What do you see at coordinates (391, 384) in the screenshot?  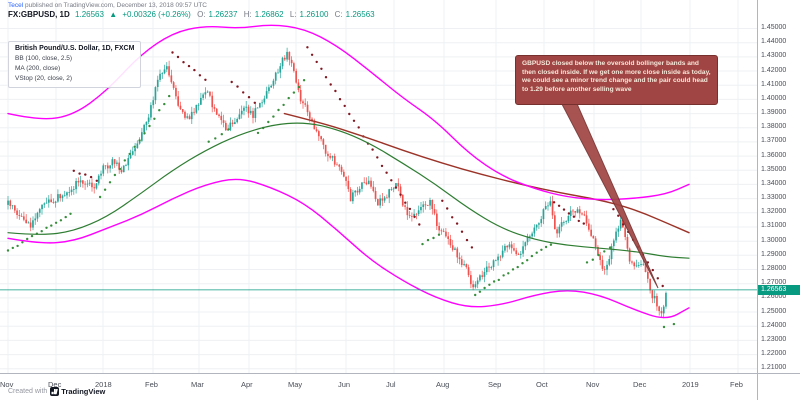 I see `time-tick-label: Jul` at bounding box center [391, 384].